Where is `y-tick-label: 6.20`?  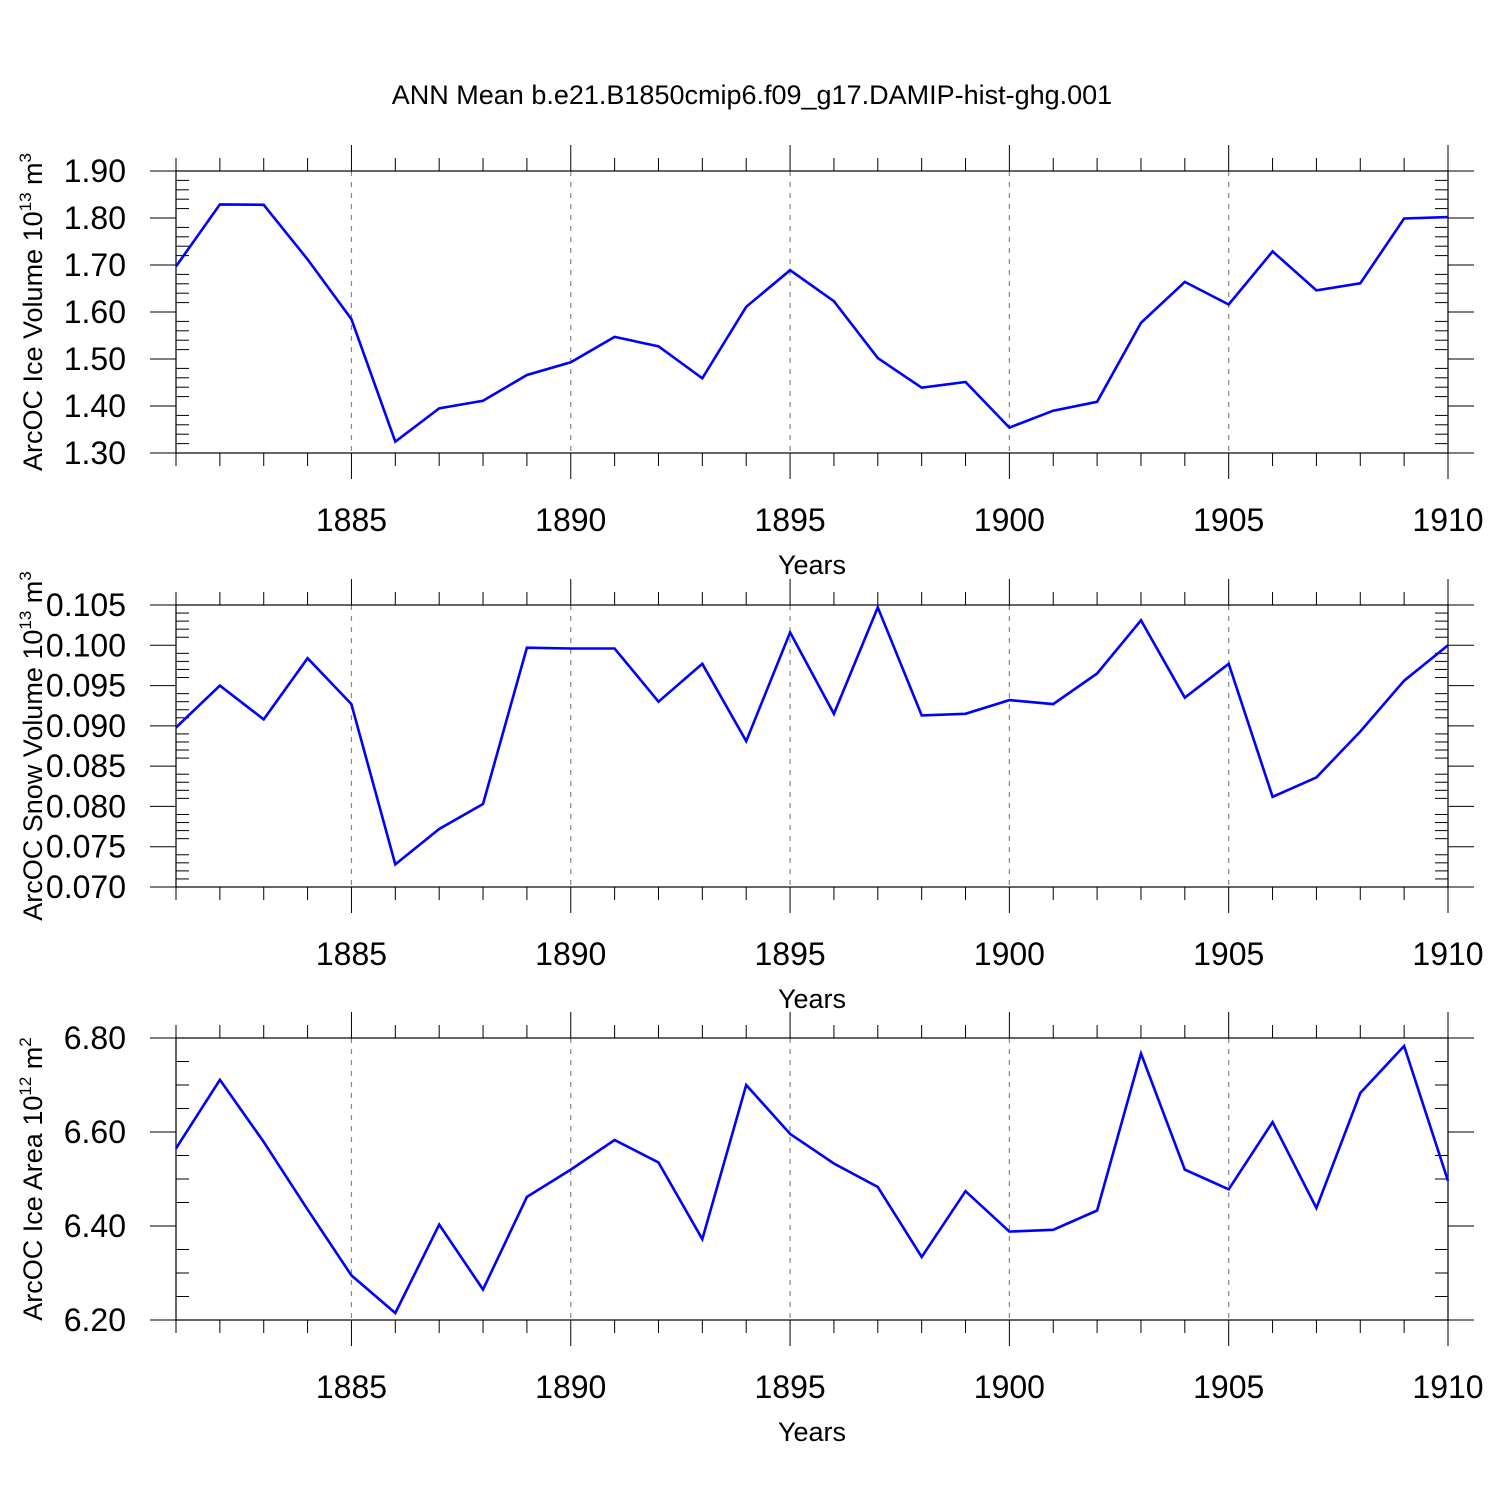 y-tick-label: 6.20 is located at coordinates (95, 1320).